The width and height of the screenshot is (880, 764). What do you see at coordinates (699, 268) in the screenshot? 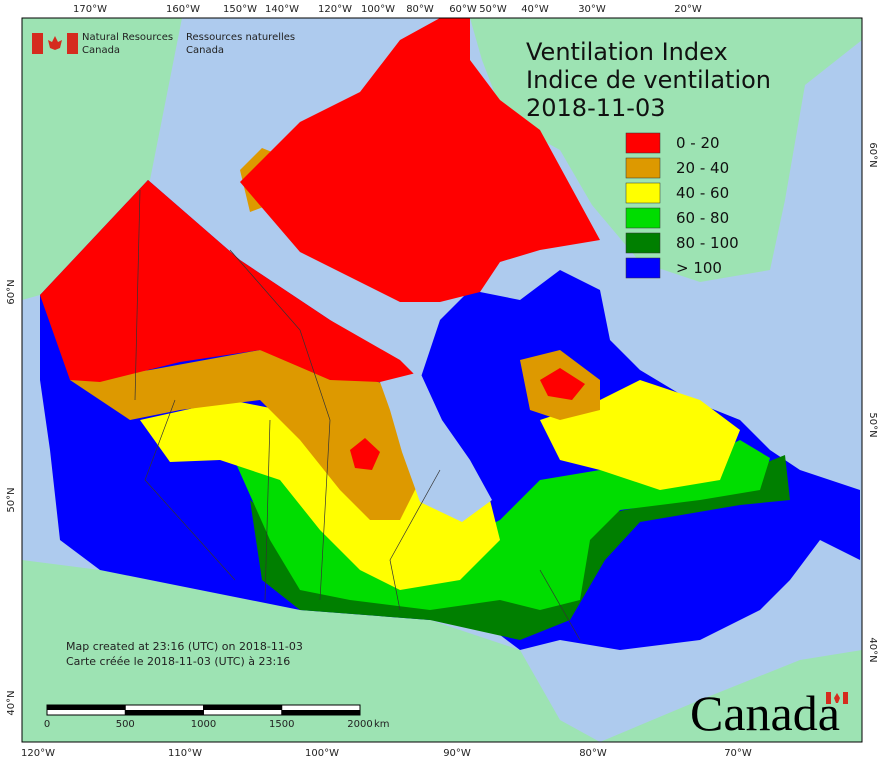
I see `legend-label: > 100` at bounding box center [699, 268].